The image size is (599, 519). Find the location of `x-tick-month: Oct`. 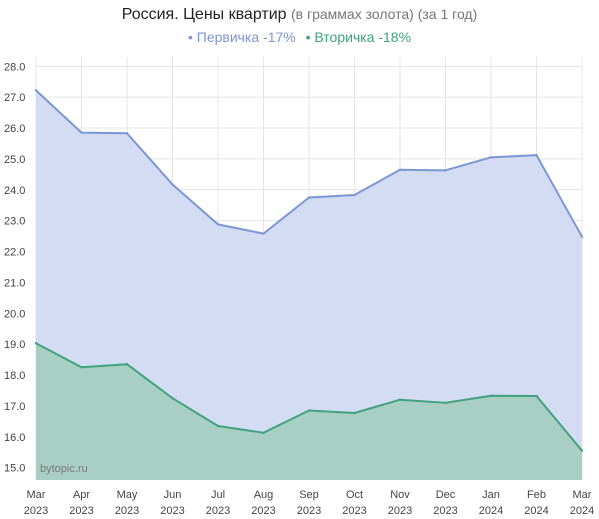

x-tick-month: Oct is located at coordinates (354, 495).